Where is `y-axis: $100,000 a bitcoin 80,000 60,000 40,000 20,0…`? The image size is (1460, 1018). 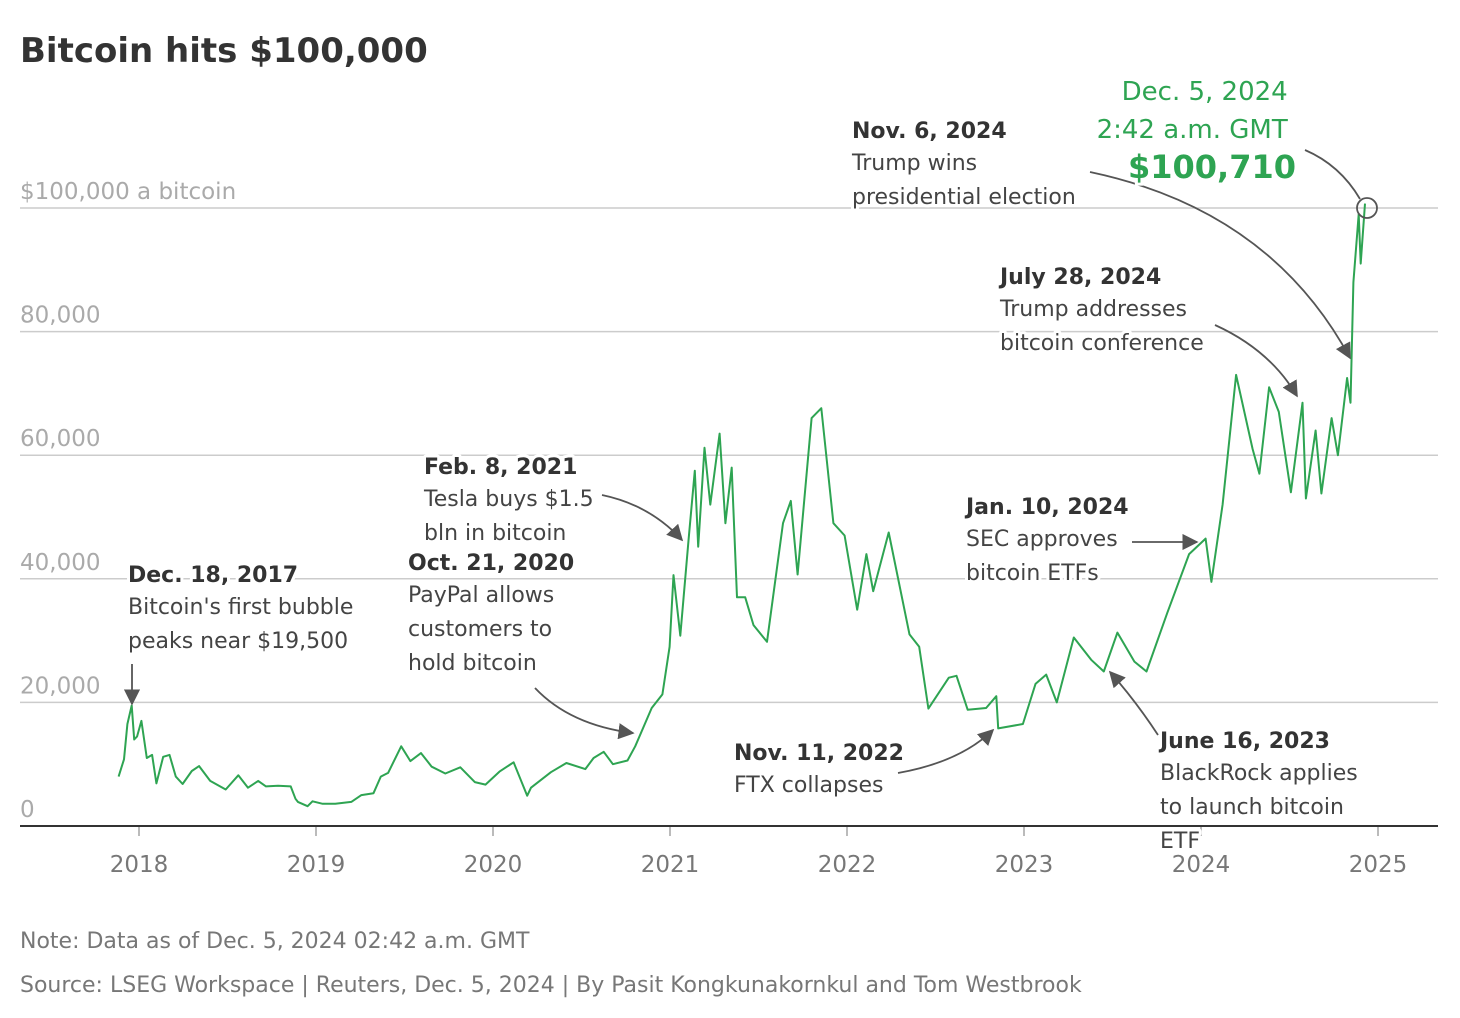 y-axis: $100,000 a bitcoin 80,000 60,000 40,000 20,0… is located at coordinates (128, 501).